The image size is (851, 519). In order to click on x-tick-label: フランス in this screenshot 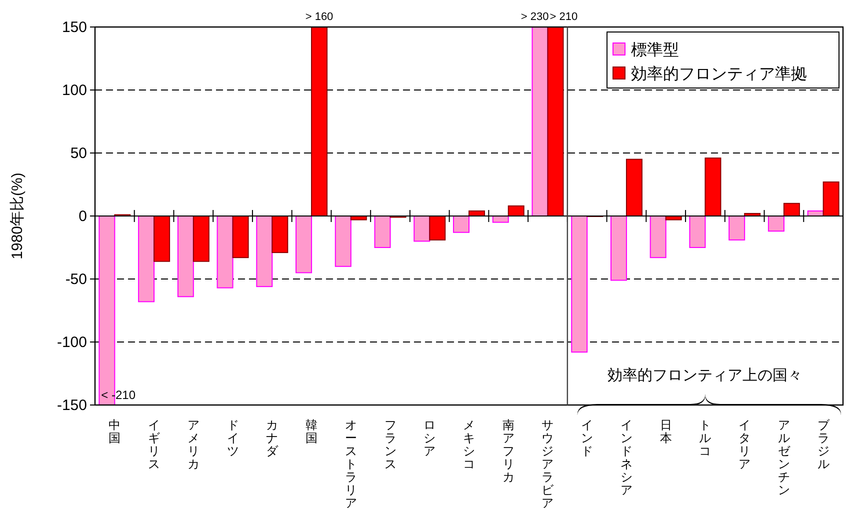, I will do `click(390, 444)`.